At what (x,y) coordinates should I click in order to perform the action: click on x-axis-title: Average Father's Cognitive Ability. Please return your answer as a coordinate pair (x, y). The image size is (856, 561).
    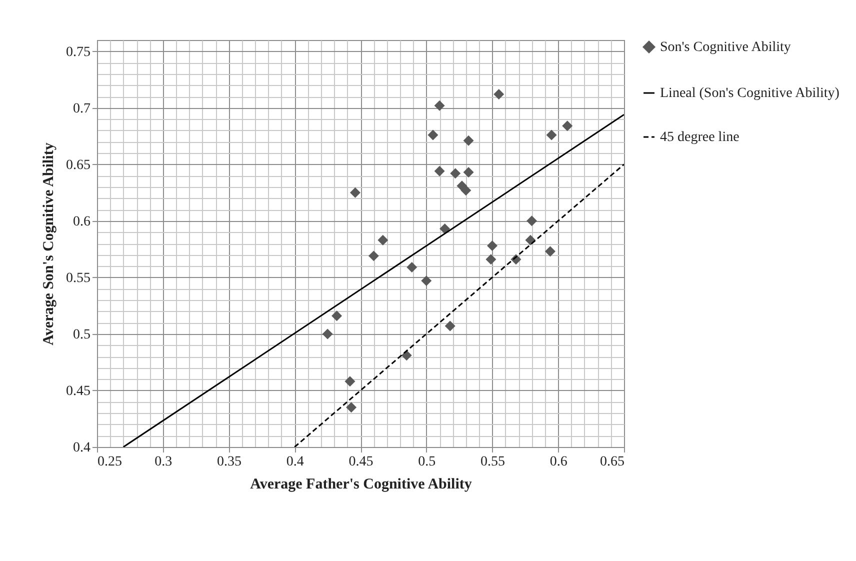
    Looking at the image, I should click on (361, 484).